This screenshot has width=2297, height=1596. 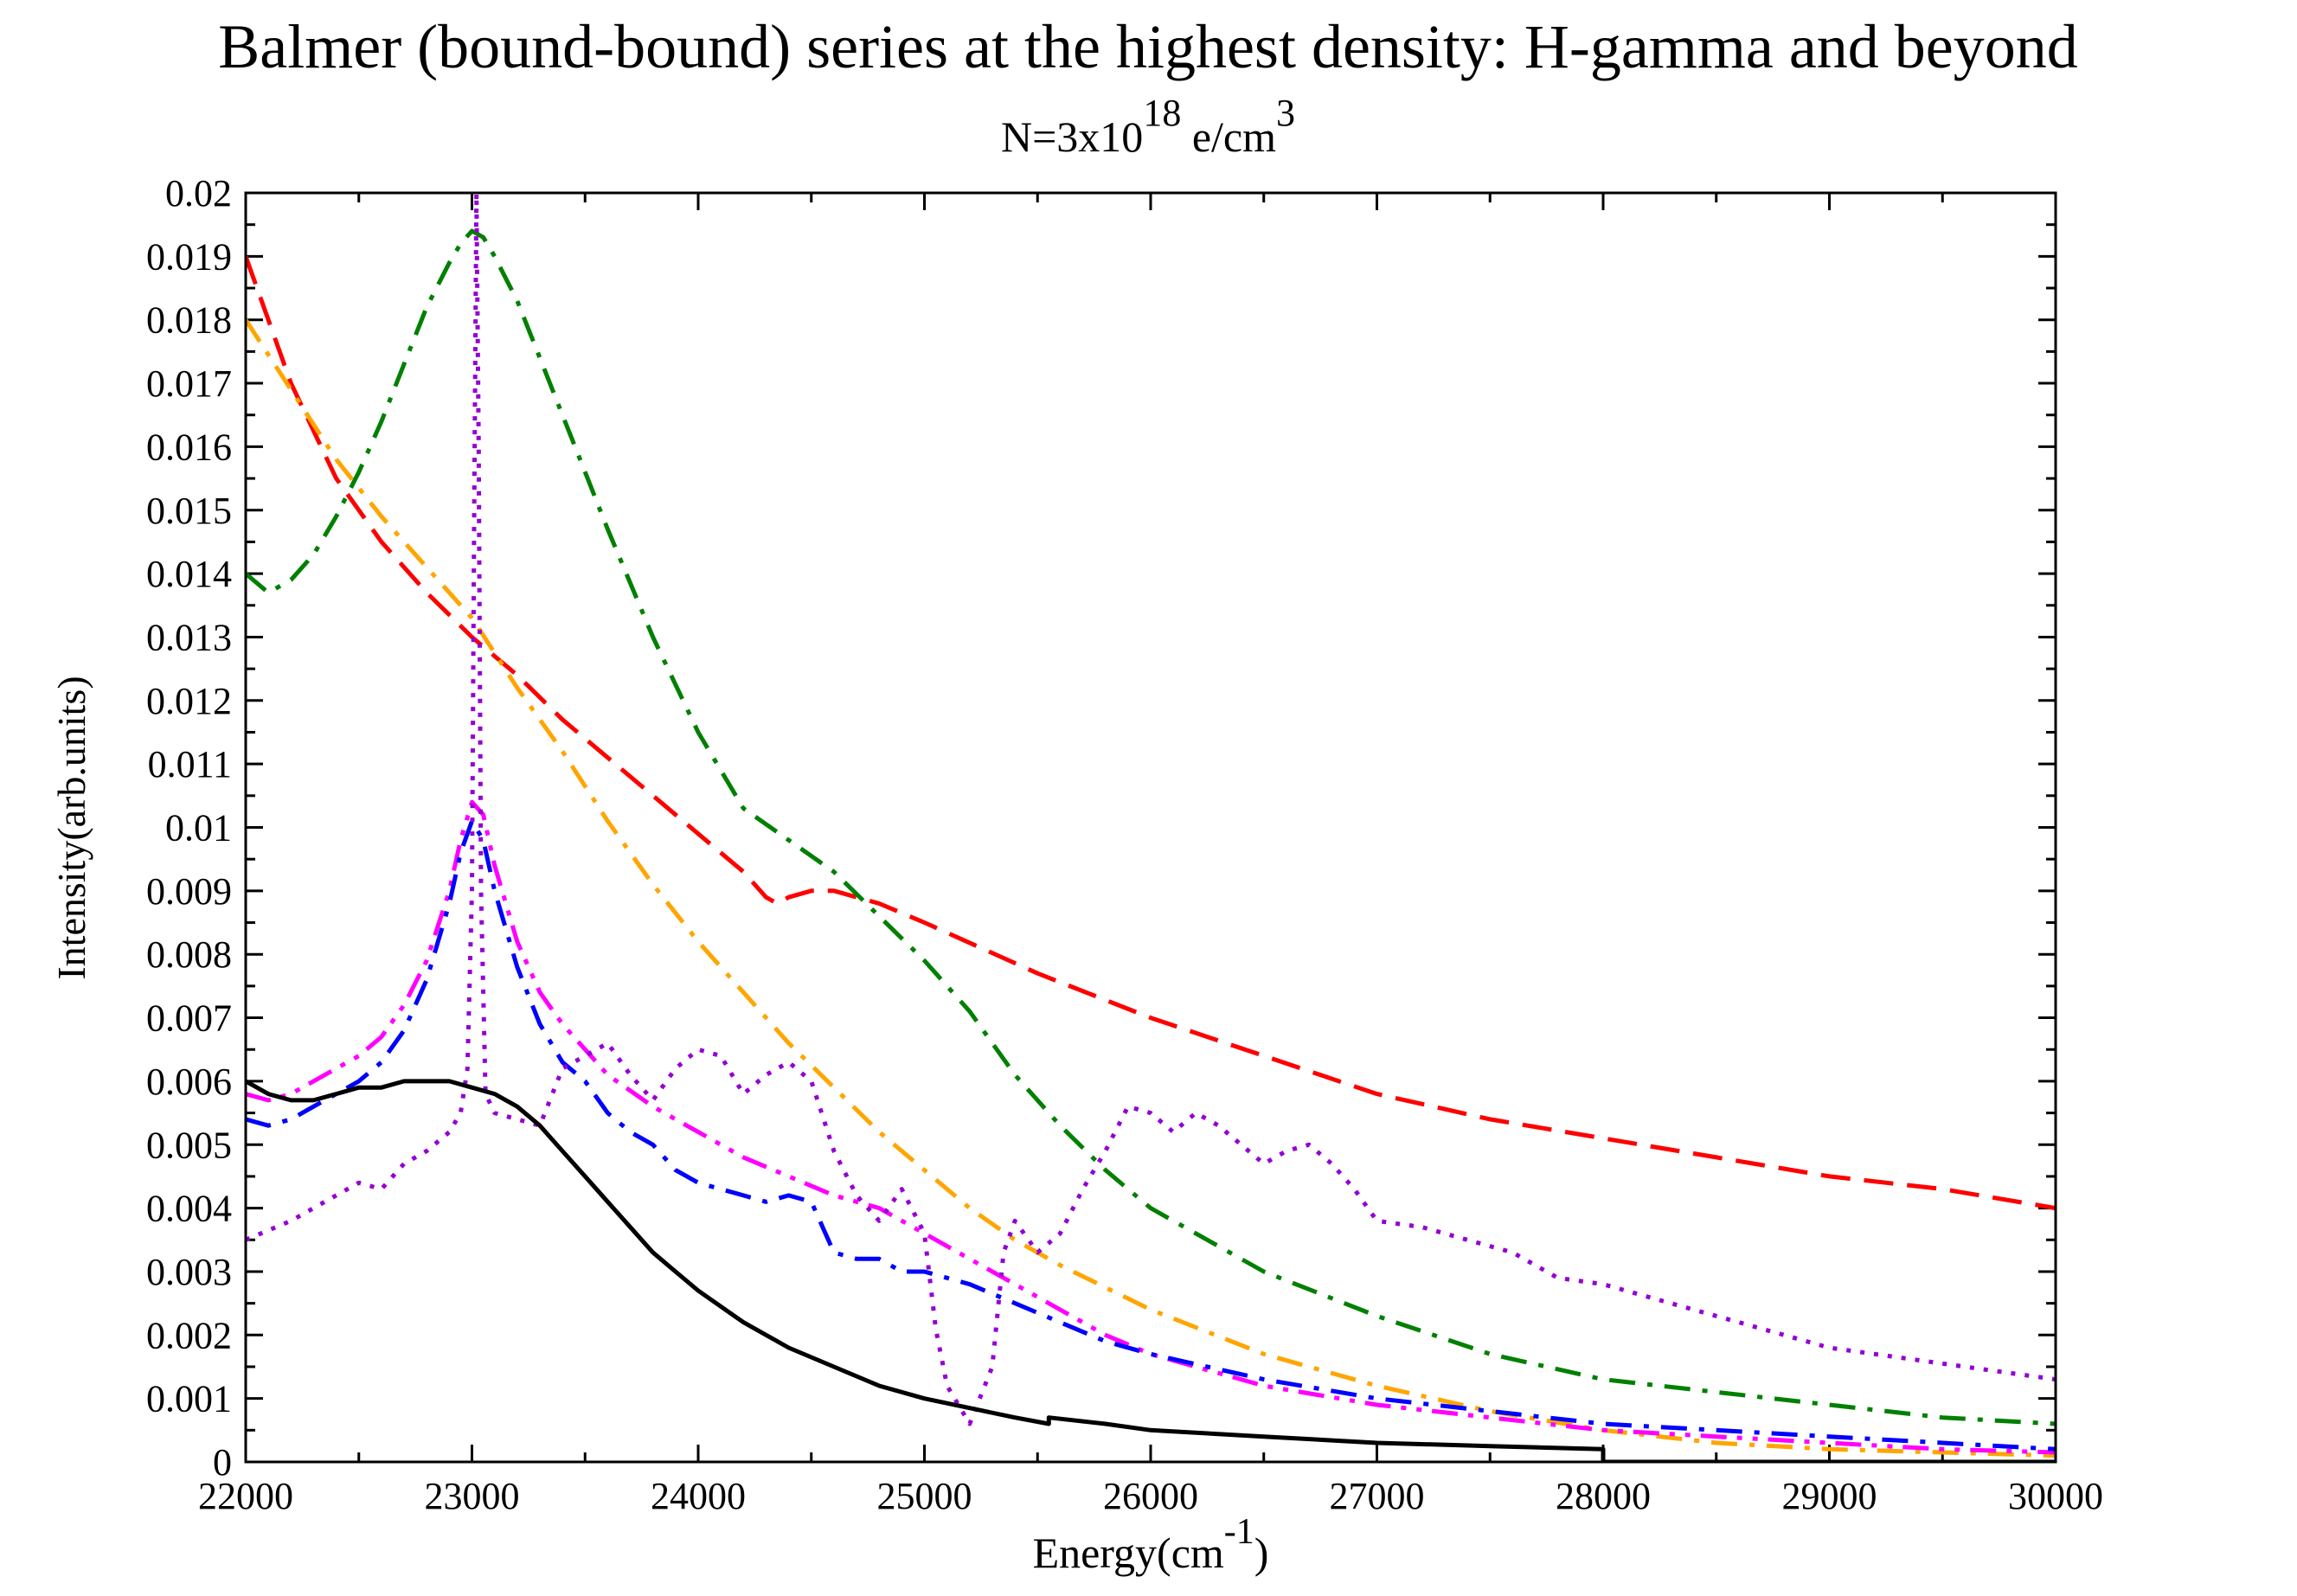 I want to click on y-tick-label: 0.016, so click(x=189, y=447).